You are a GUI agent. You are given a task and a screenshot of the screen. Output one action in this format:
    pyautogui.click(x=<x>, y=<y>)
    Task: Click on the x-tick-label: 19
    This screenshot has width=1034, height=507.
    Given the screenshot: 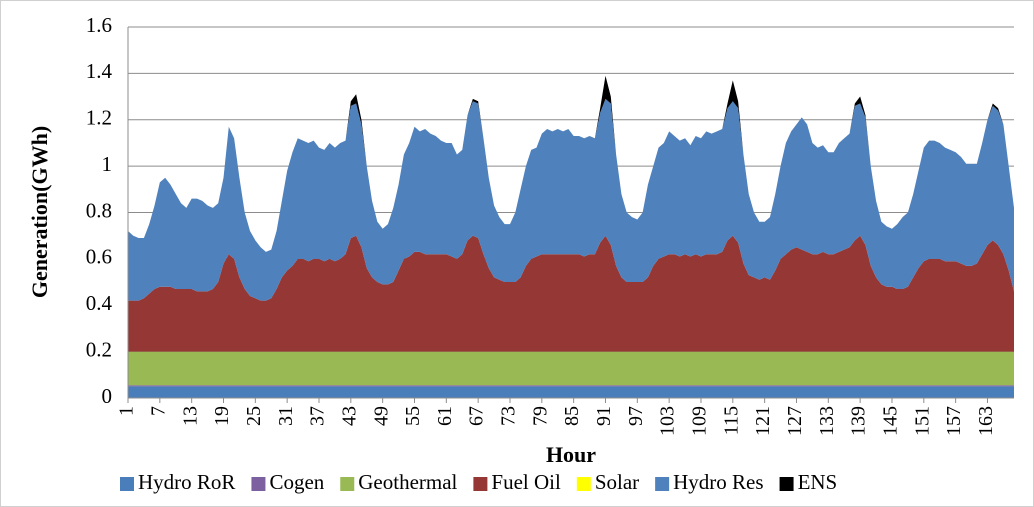 What is the action you would take?
    pyautogui.click(x=222, y=416)
    